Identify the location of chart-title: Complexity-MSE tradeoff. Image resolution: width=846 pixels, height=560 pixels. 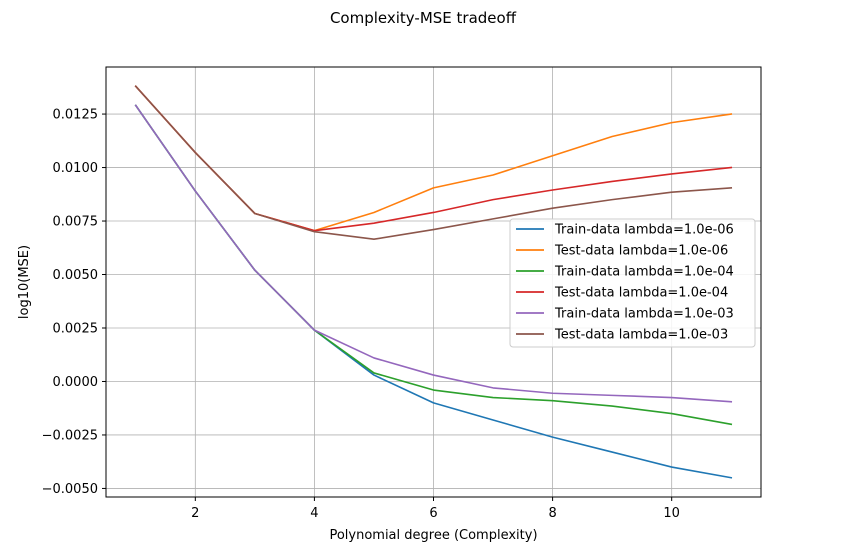
(423, 18).